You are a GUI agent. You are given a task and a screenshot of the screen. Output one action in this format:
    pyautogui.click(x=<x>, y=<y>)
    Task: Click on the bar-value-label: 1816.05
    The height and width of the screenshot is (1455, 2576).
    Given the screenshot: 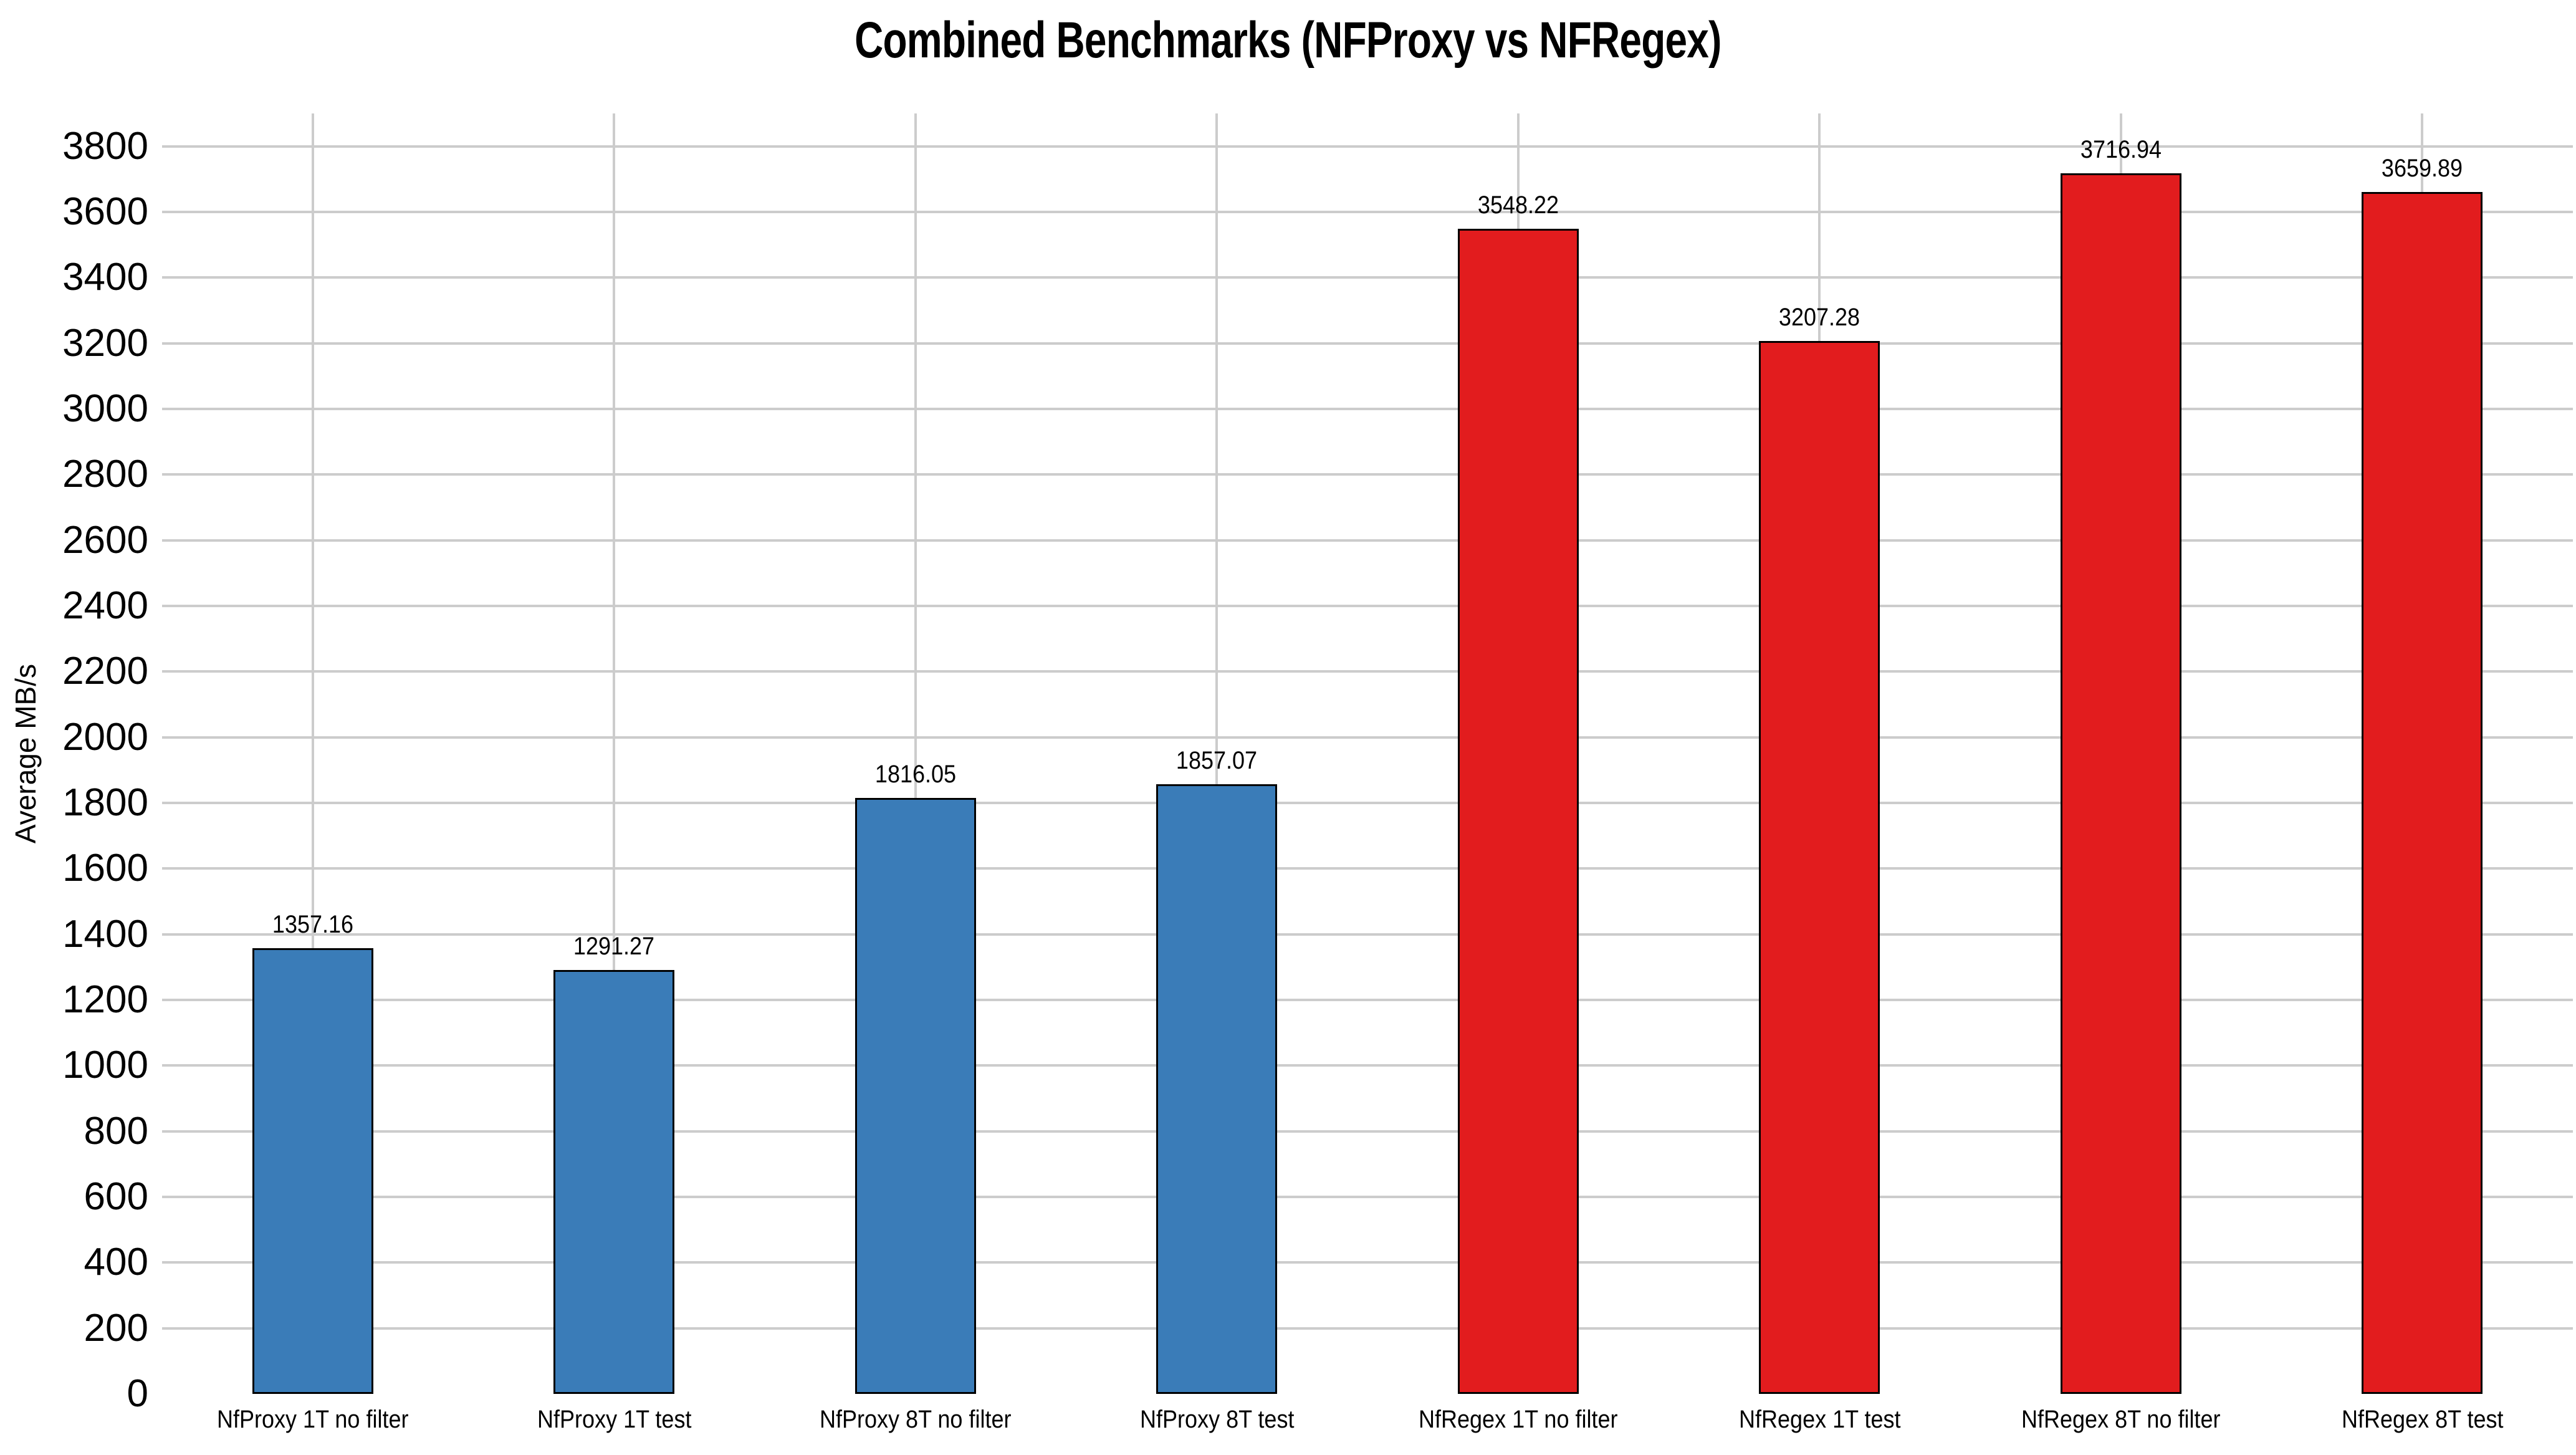 What is the action you would take?
    pyautogui.click(x=915, y=774)
    